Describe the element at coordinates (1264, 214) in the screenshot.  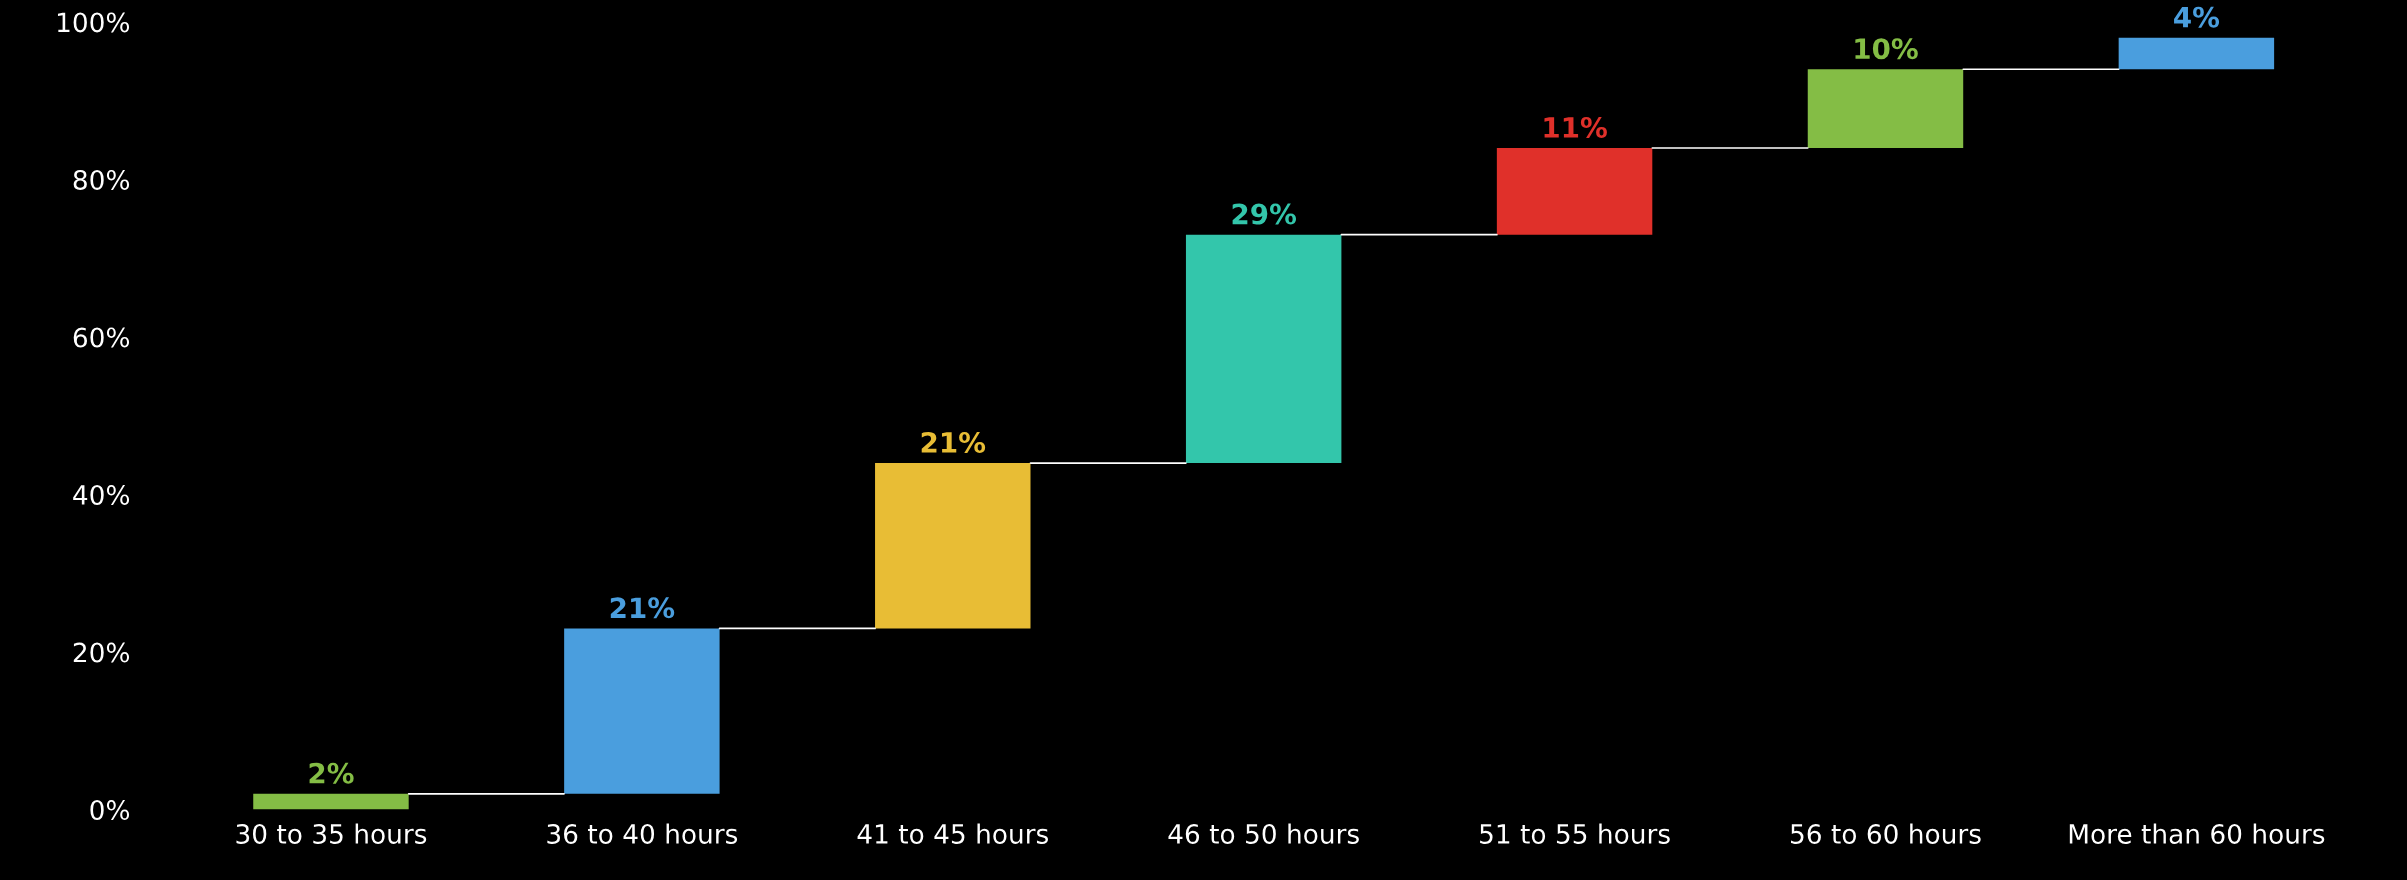
I see `data-label: 29%` at that location.